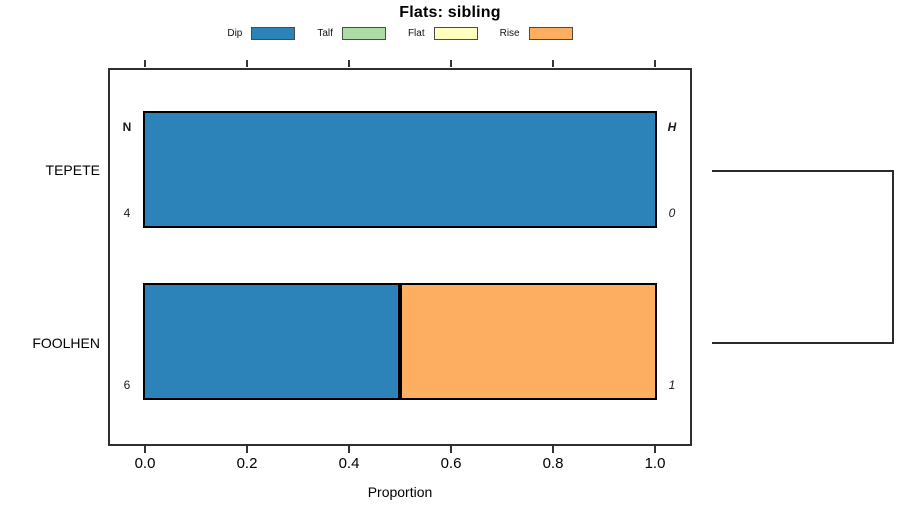 This screenshot has width=900, height=520. I want to click on legend-item-flat: Flat, so click(442, 33).